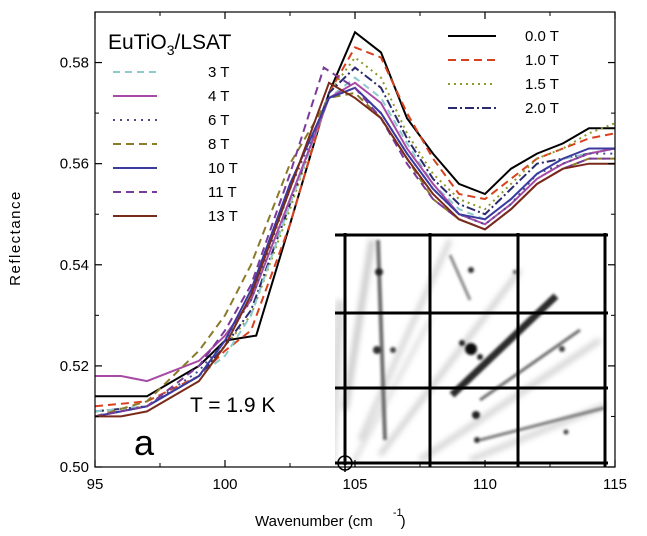  I want to click on y-tick-label: 0.54, so click(74, 265).